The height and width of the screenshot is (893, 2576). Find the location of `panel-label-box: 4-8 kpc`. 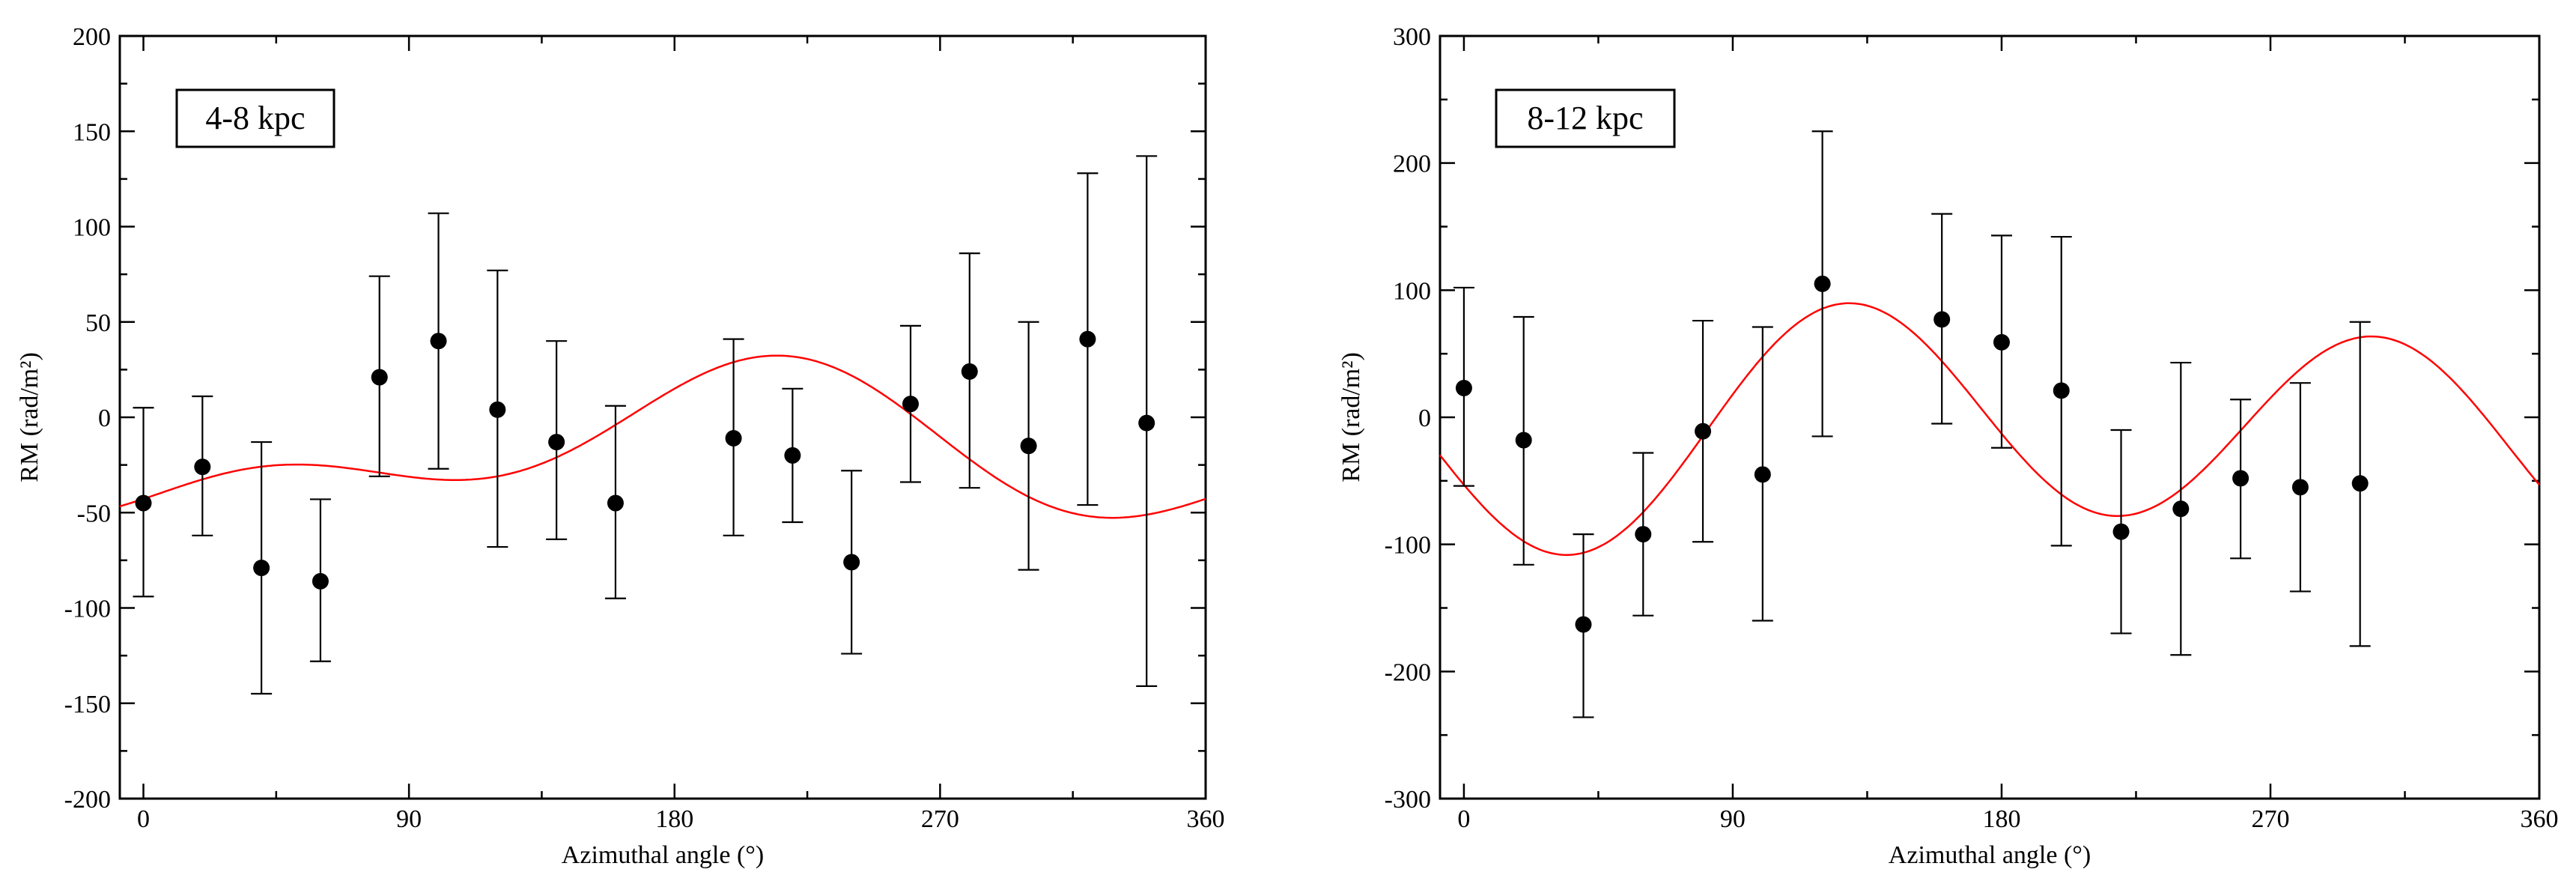

panel-label-box: 4-8 kpc is located at coordinates (255, 118).